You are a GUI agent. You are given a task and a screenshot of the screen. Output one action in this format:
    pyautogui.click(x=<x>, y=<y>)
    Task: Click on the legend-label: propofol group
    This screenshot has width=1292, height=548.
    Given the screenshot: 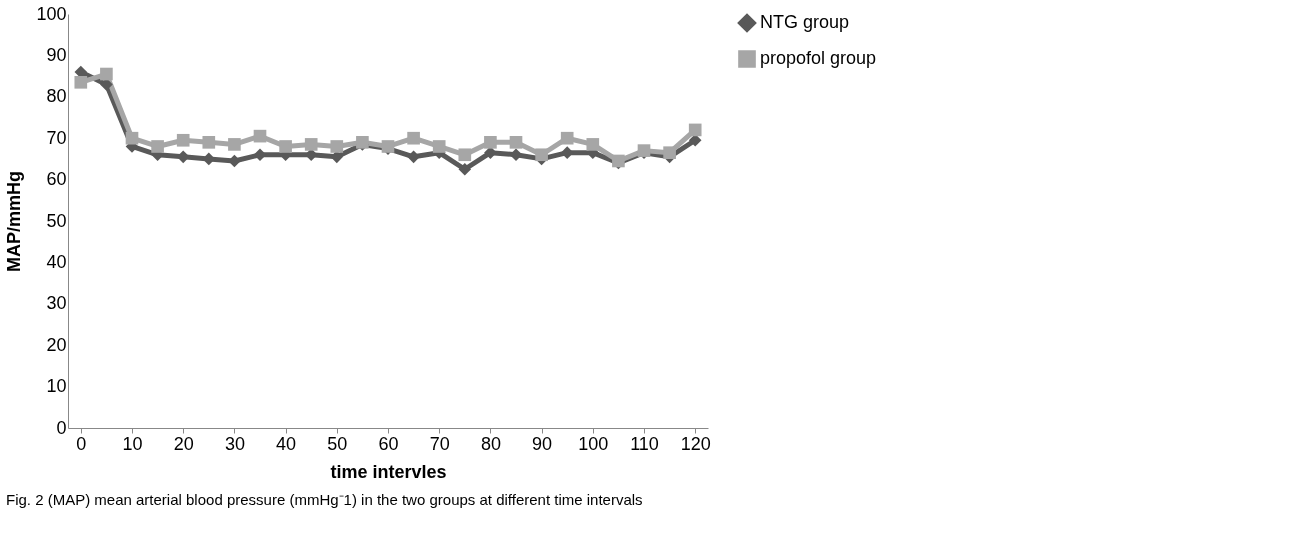 What is the action you would take?
    pyautogui.click(x=818, y=58)
    